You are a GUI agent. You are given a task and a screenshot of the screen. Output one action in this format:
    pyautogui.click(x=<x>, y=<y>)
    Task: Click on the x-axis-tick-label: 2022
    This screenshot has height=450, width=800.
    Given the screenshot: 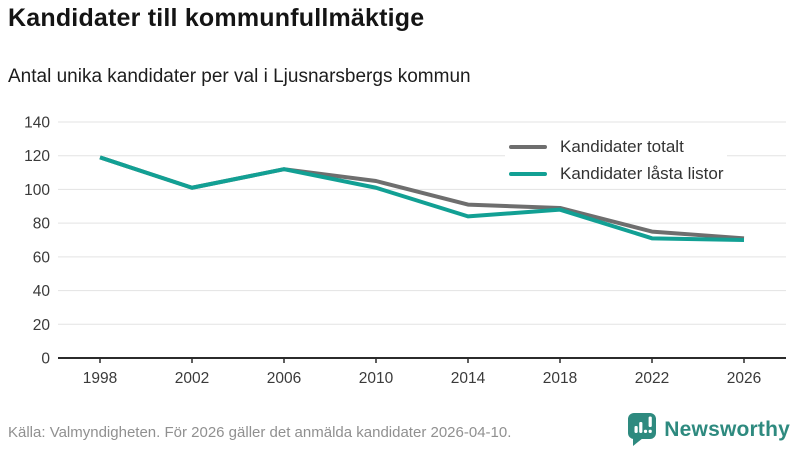 What is the action you would take?
    pyautogui.click(x=652, y=378)
    